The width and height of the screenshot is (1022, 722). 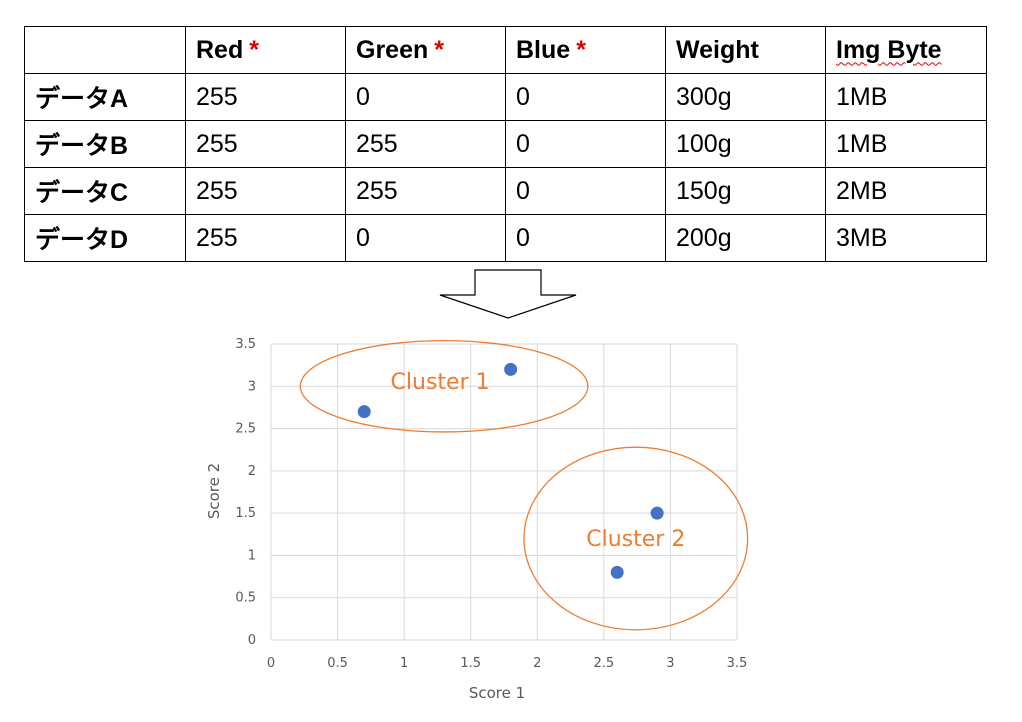 What do you see at coordinates (214, 491) in the screenshot?
I see `y-axis-label: Score 2` at bounding box center [214, 491].